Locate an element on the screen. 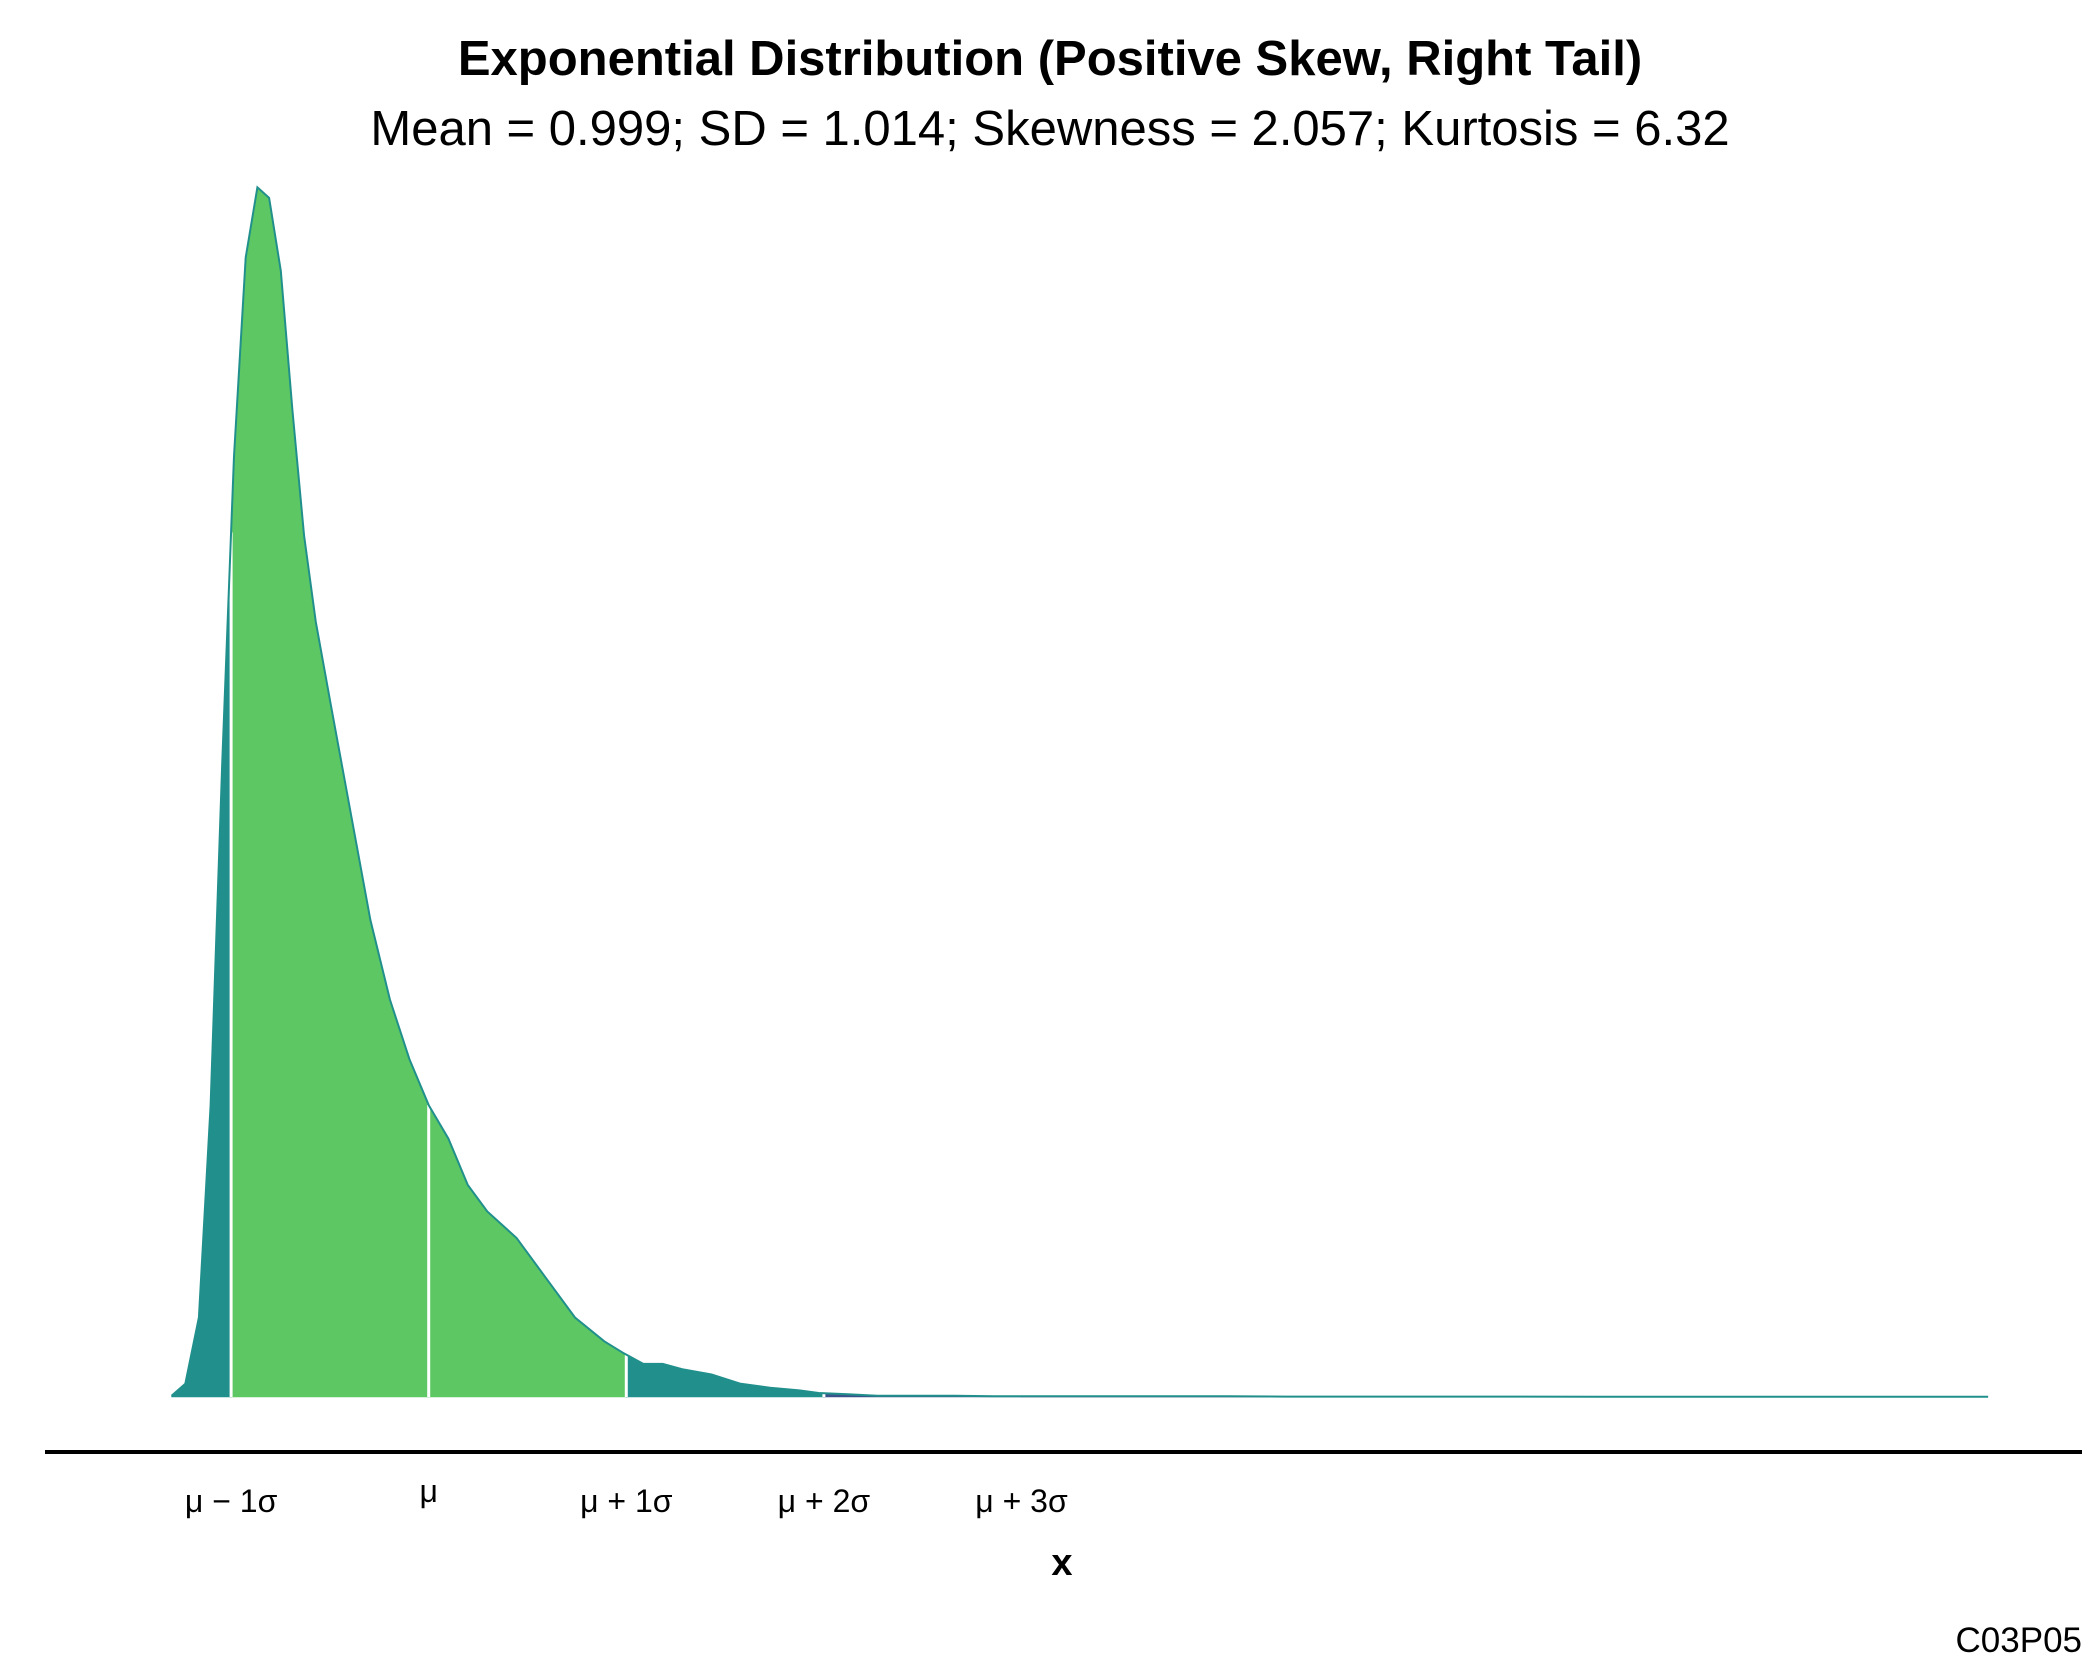 Image resolution: width=2100 pixels, height=1680 pixels. x-tick-labels: μ − 1σ μ μ + 1σ μ + 2σ μ + 3σ is located at coordinates (626, 1496).